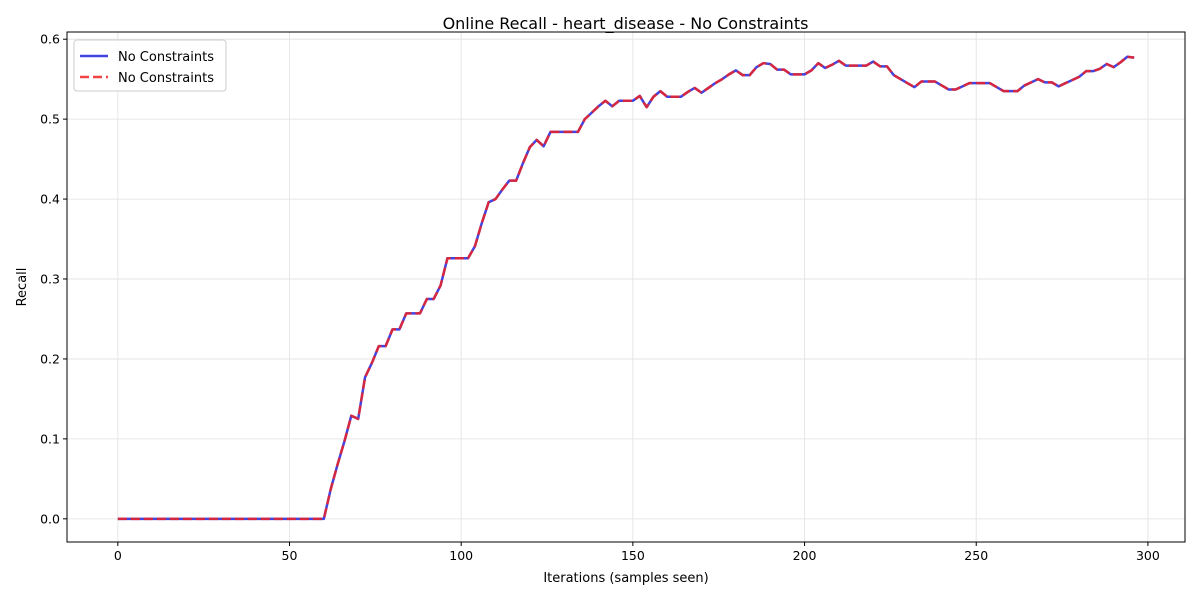  What do you see at coordinates (50, 358) in the screenshot?
I see `y-tick-label: 0.2` at bounding box center [50, 358].